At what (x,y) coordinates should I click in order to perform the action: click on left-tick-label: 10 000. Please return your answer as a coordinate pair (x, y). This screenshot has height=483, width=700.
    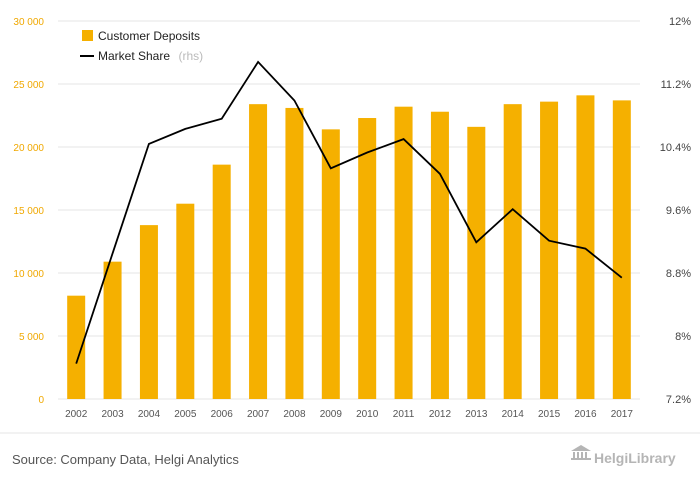
    Looking at the image, I should click on (28, 274).